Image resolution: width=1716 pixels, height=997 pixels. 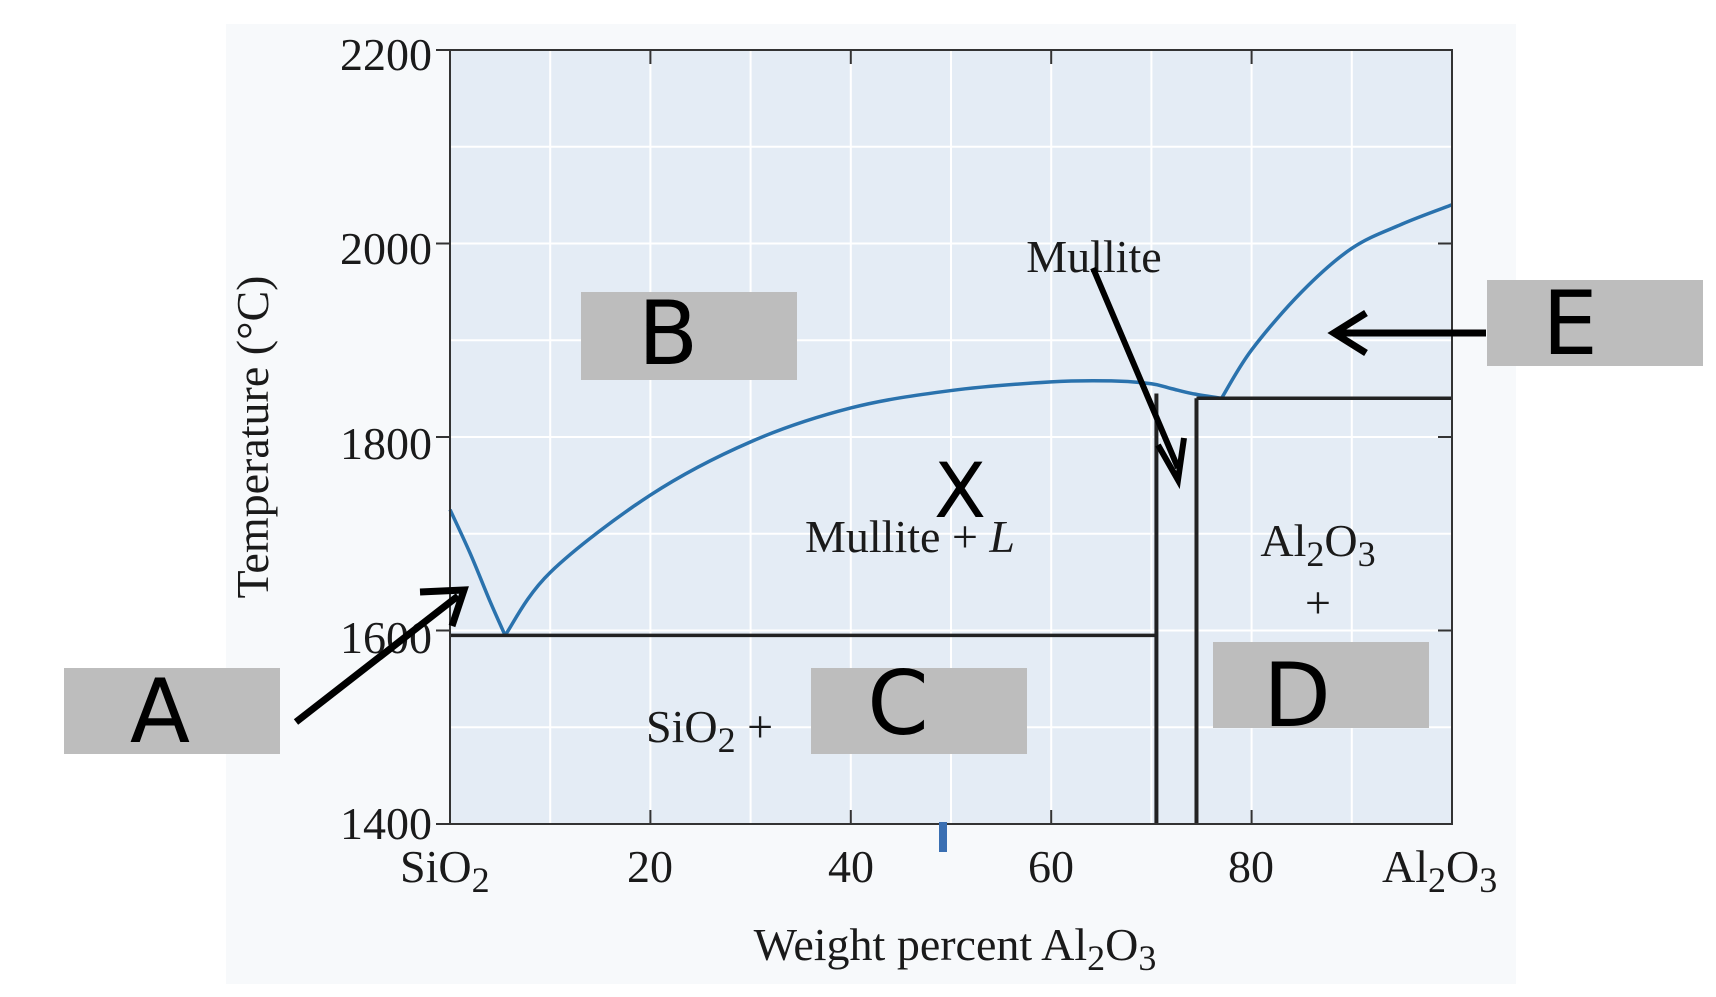 I want to click on answer-box-b, so click(x=689, y=336).